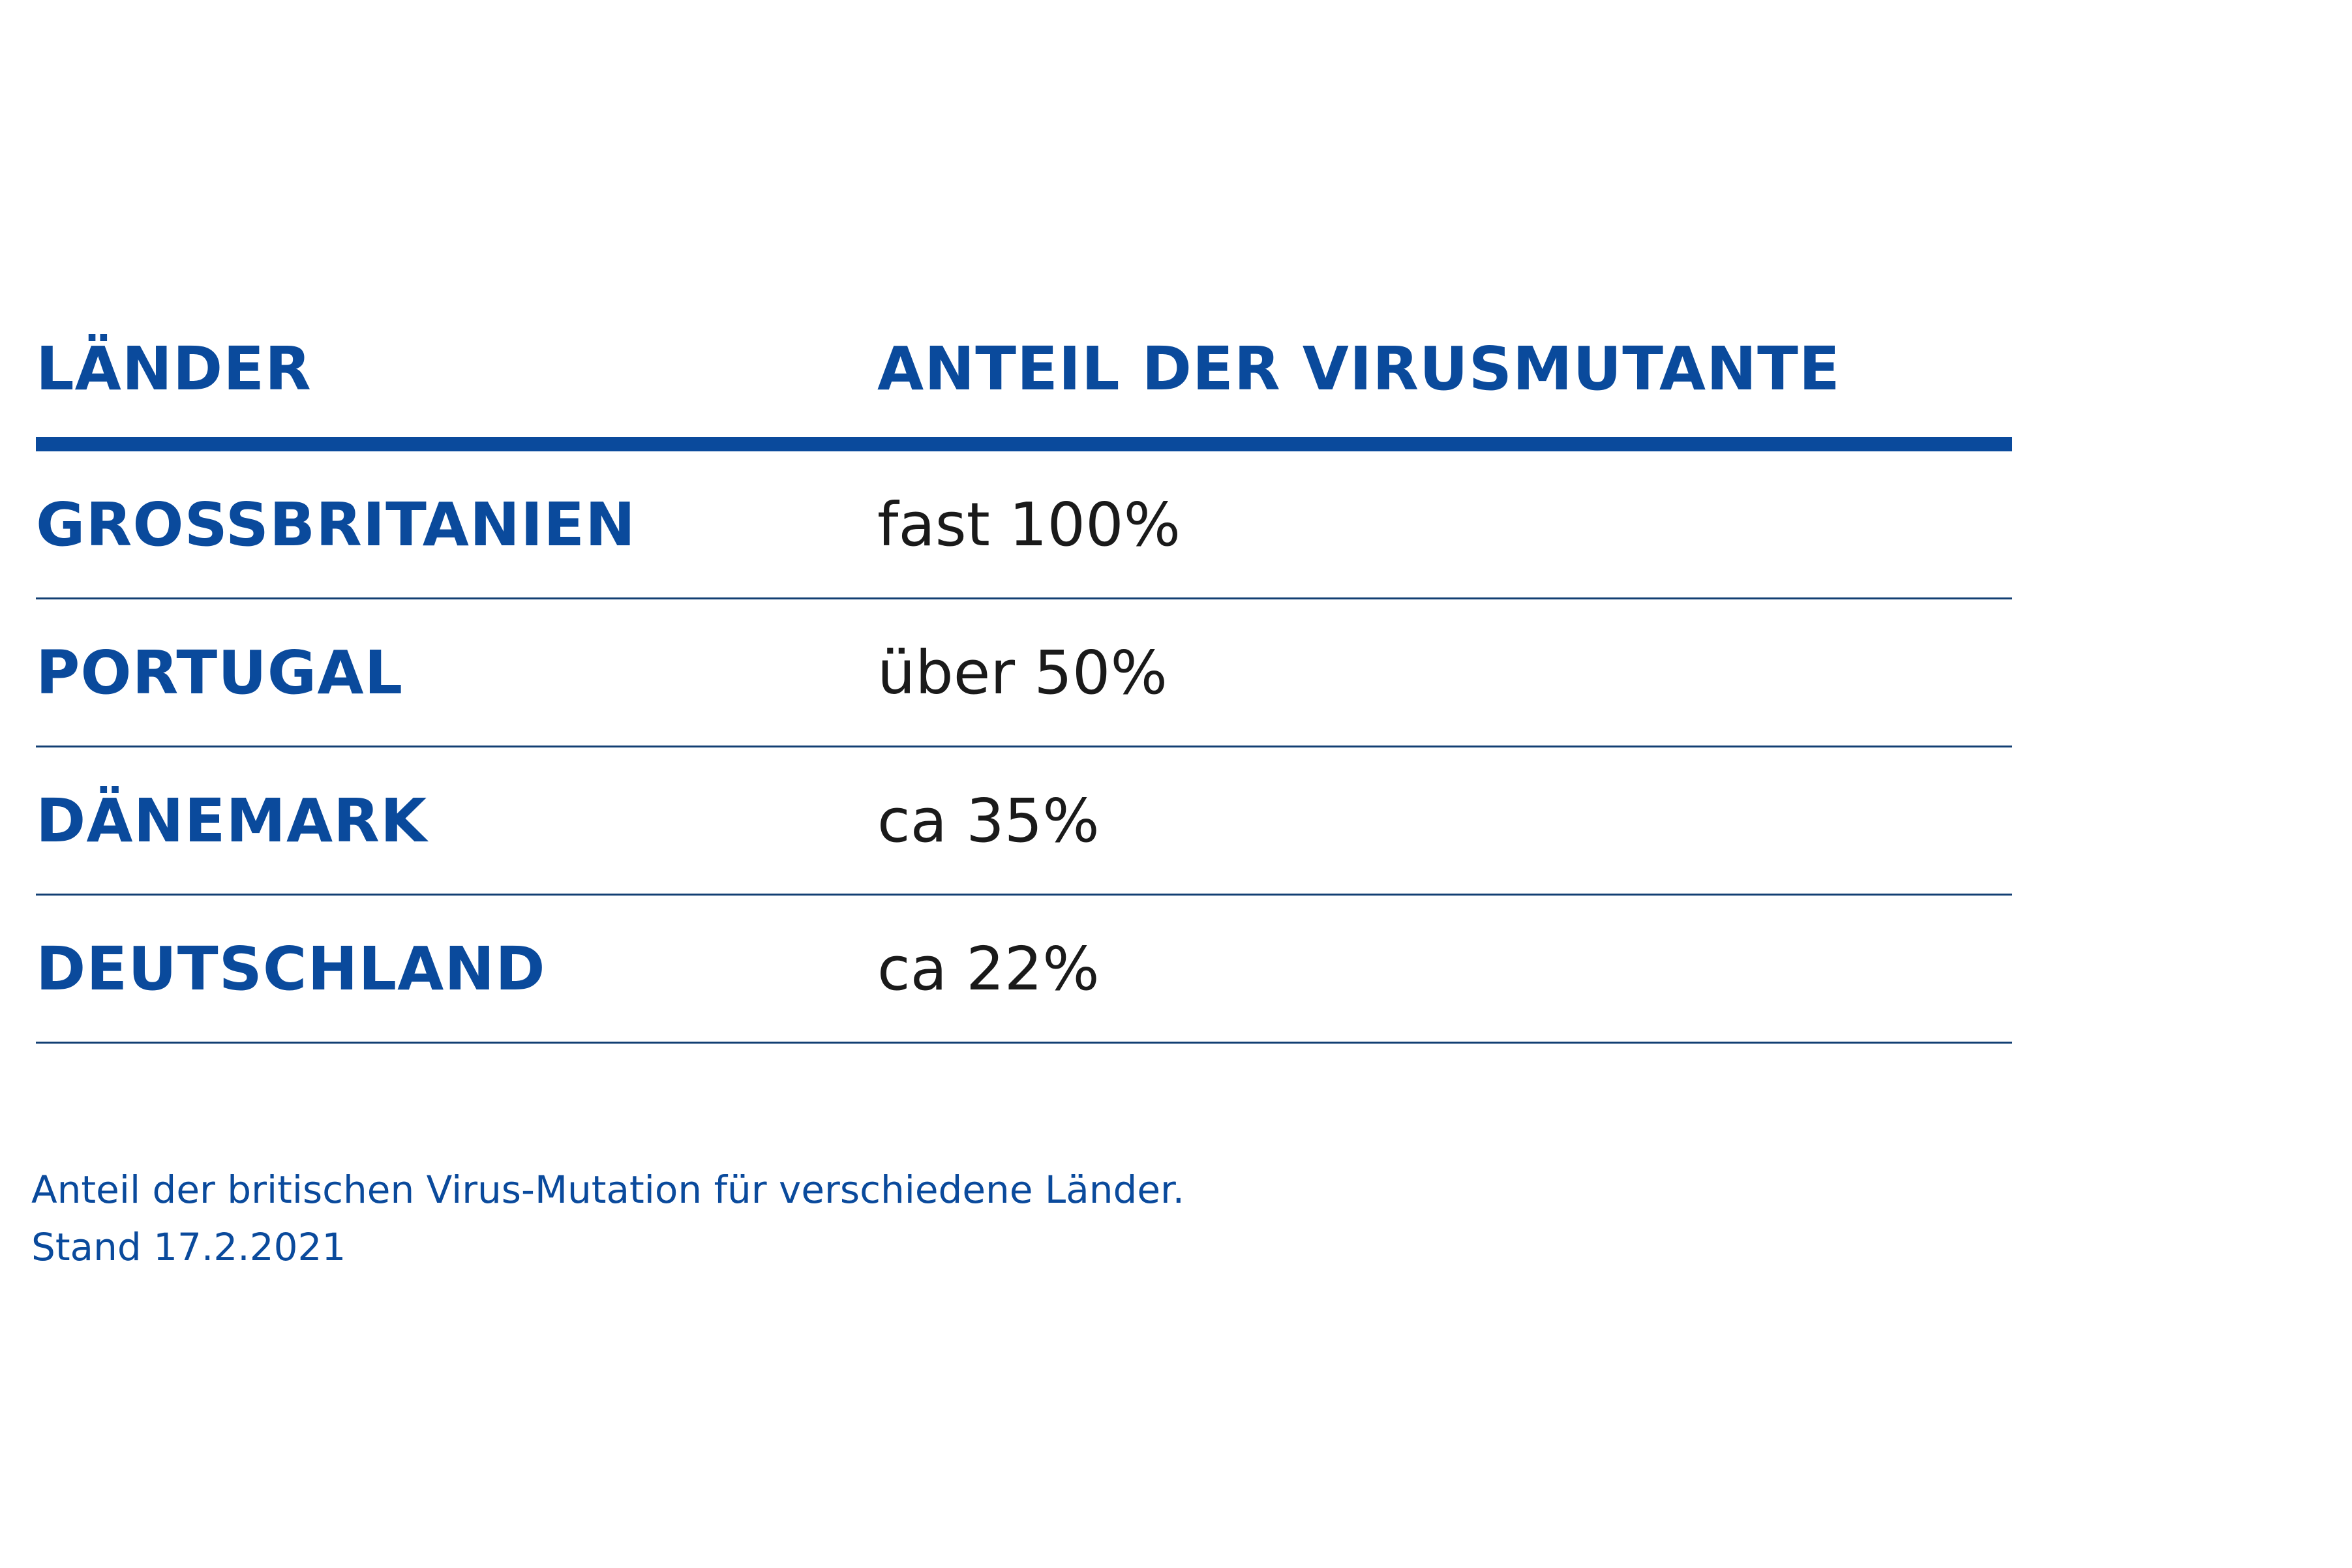  What do you see at coordinates (291, 968) in the screenshot?
I see `country-name: DEUTSCHLAND` at bounding box center [291, 968].